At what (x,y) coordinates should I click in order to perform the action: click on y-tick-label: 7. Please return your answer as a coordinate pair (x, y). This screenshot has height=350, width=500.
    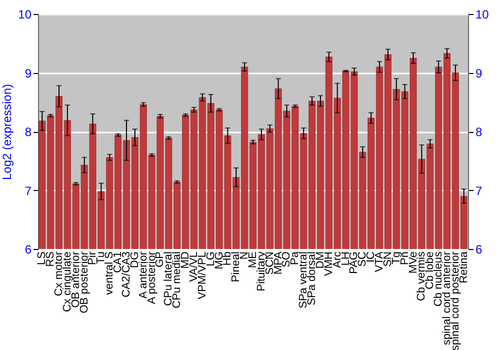
    Looking at the image, I should click on (28, 191).